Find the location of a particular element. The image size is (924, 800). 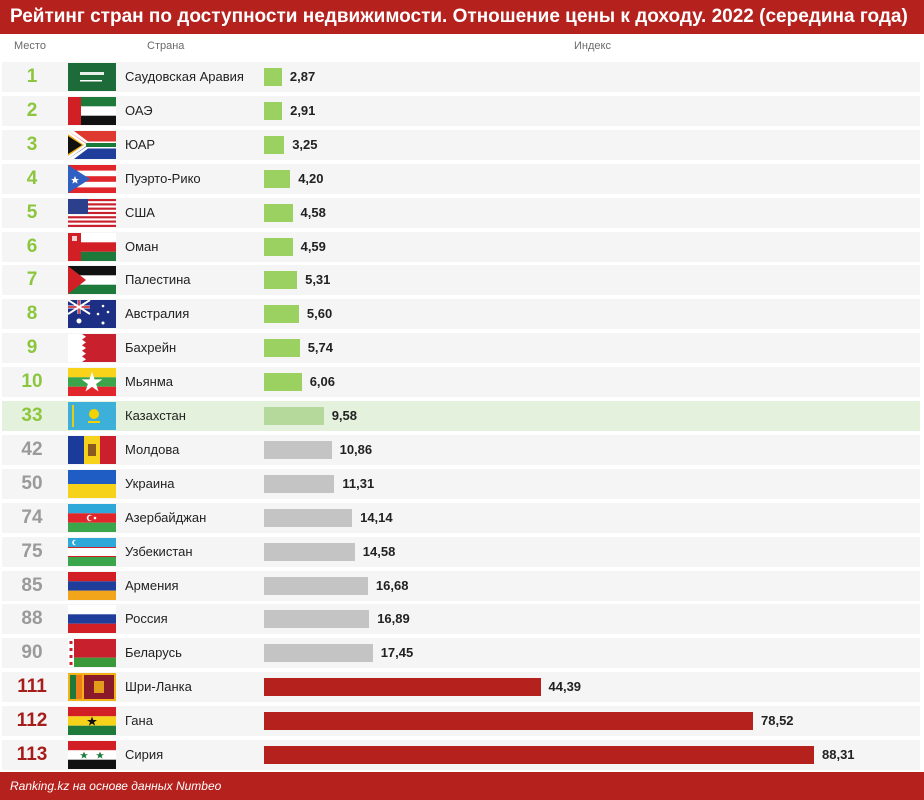

bar-value-label: 6,06 is located at coordinates (322, 382).